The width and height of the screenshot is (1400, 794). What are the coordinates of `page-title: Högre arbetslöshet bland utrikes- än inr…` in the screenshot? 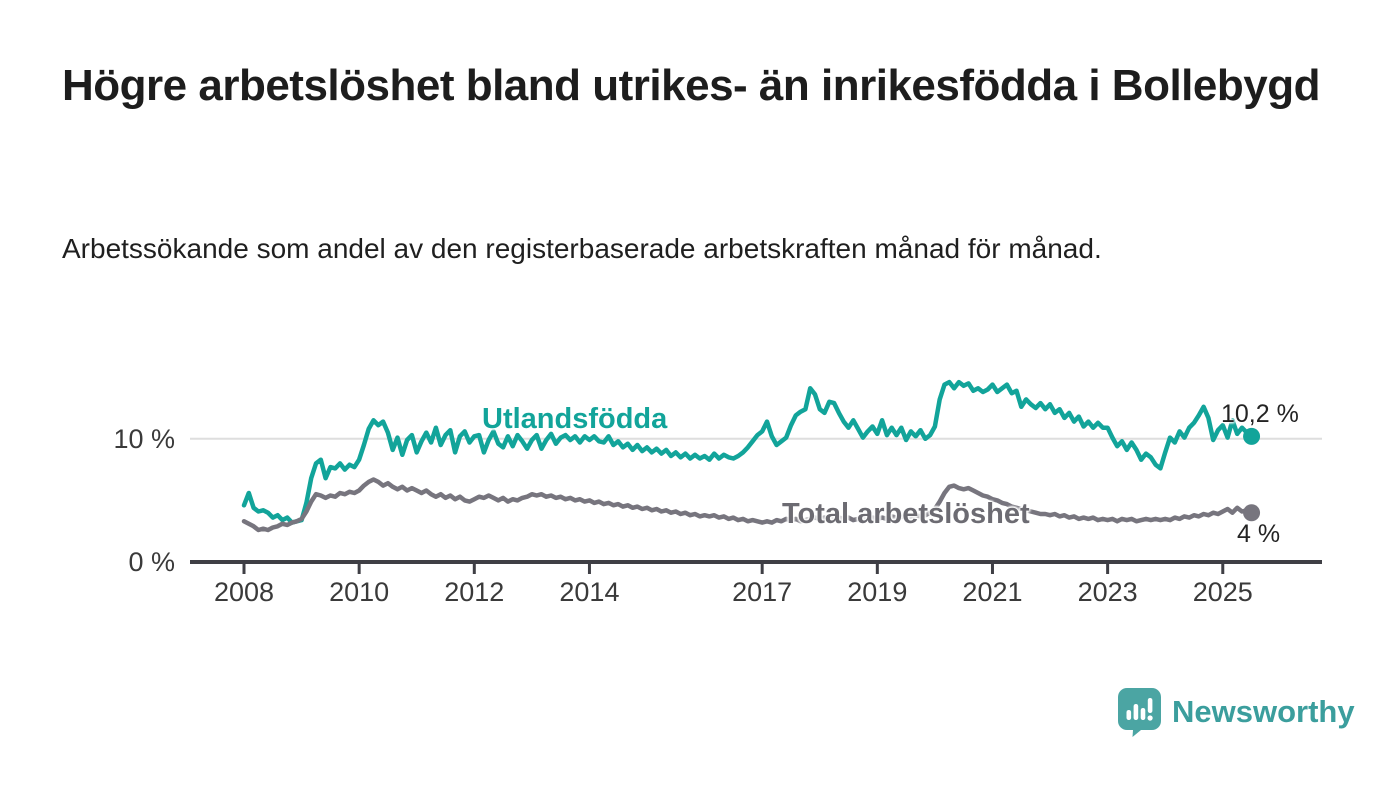 It's located at (691, 85).